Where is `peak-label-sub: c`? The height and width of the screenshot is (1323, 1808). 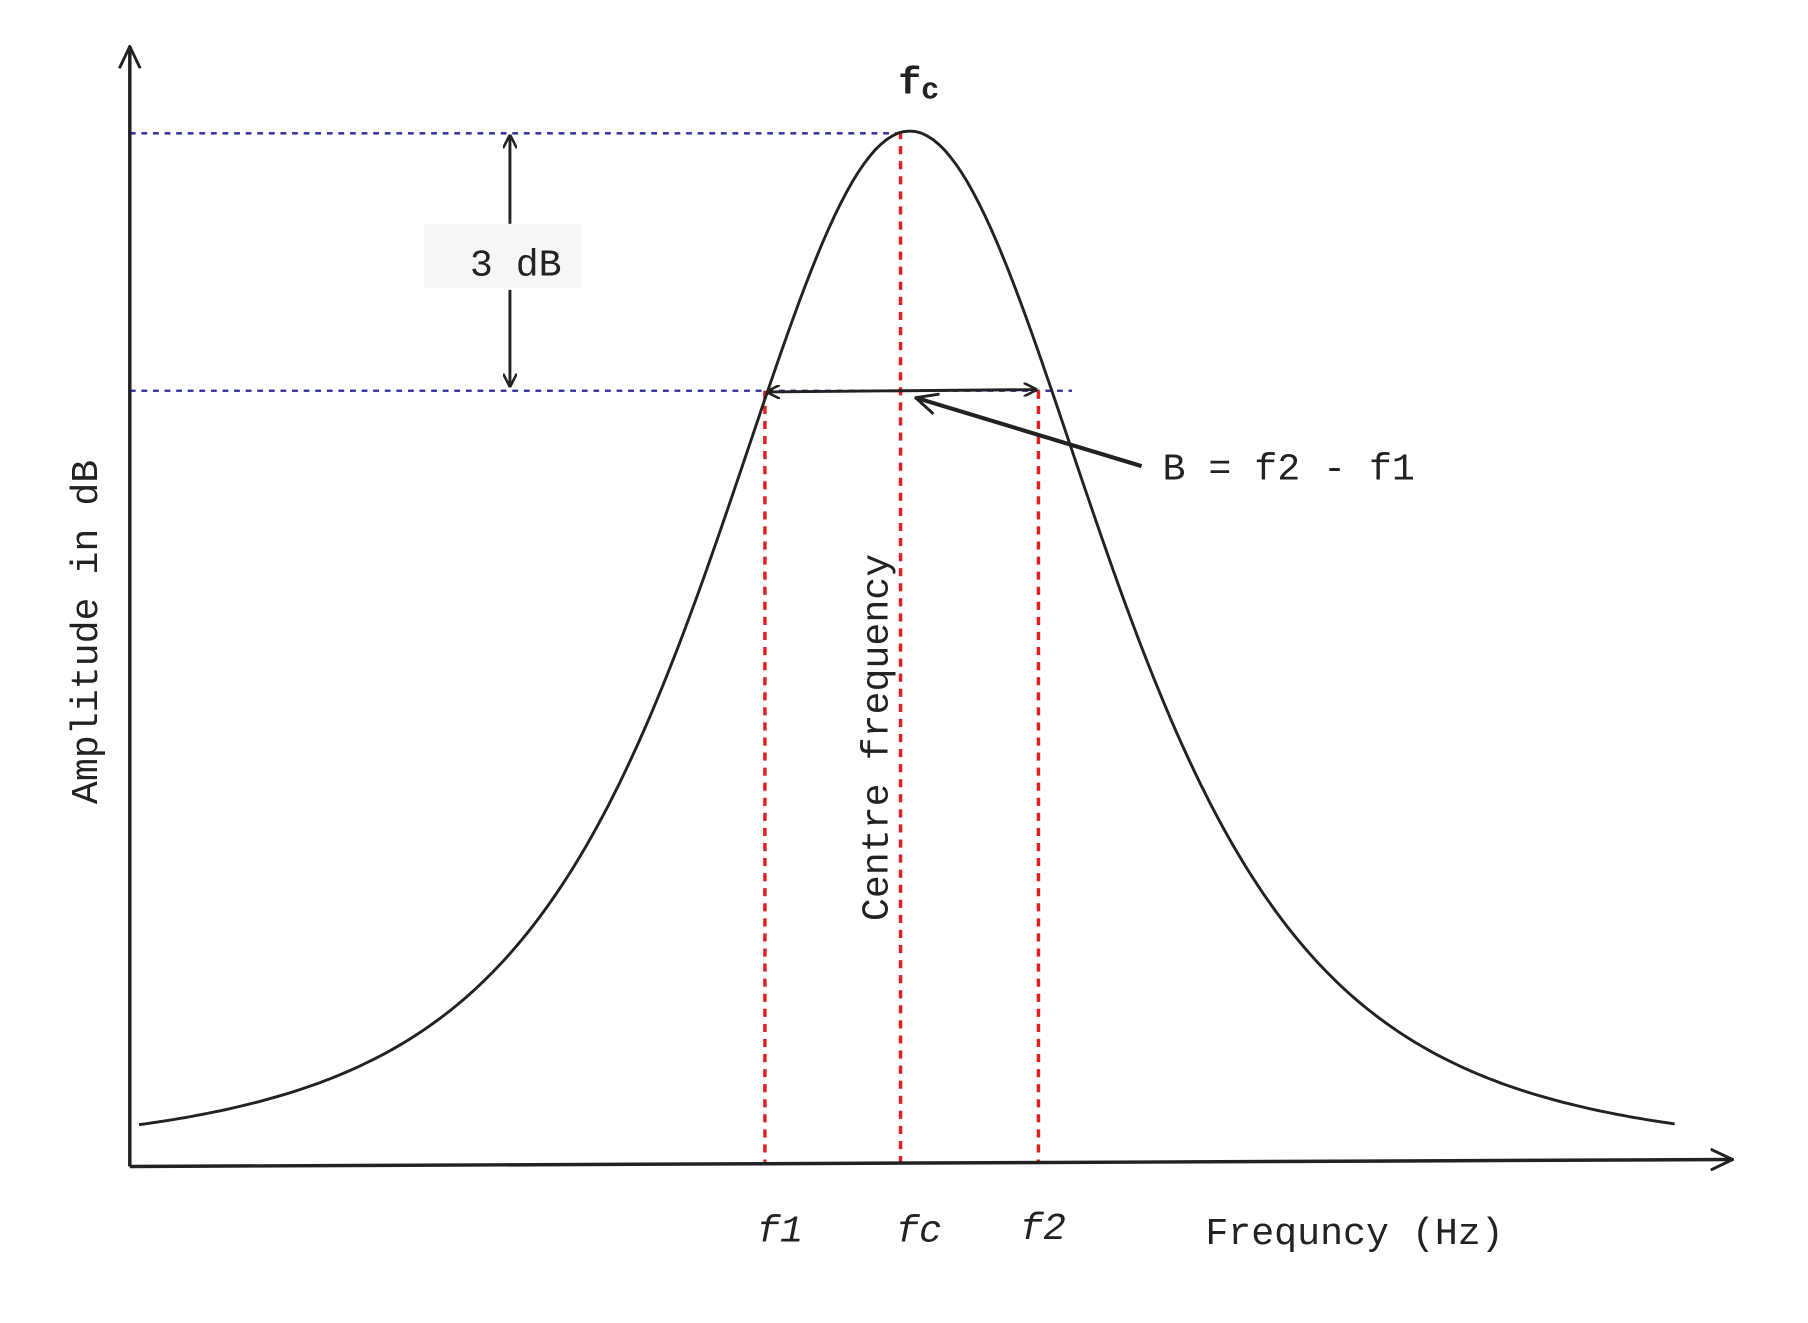
peak-label-sub: c is located at coordinates (930, 91).